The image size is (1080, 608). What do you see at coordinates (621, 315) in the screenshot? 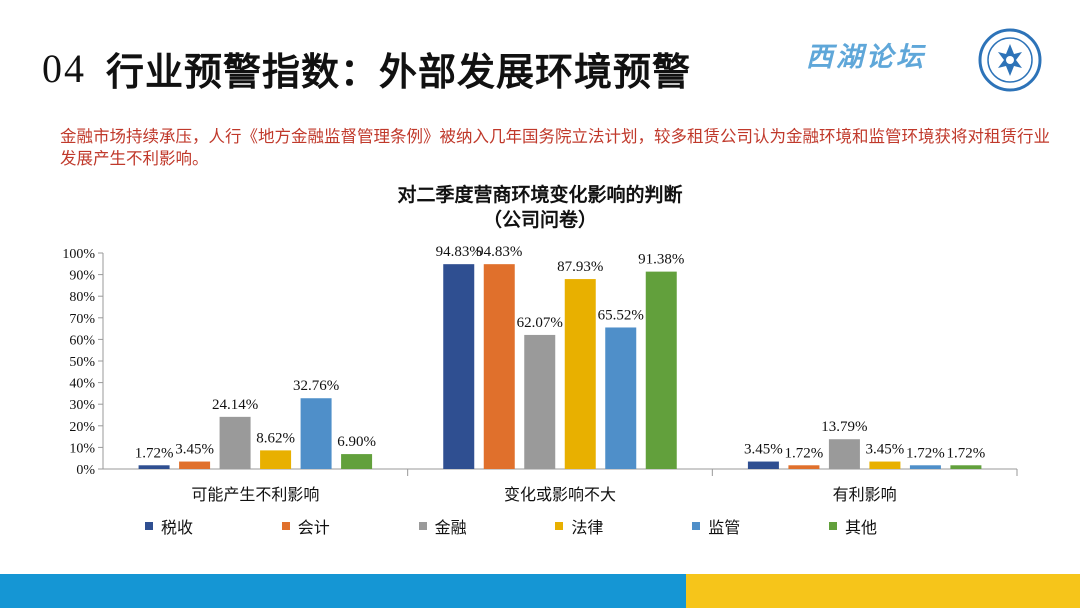
I see `data-label: 65.52%` at bounding box center [621, 315].